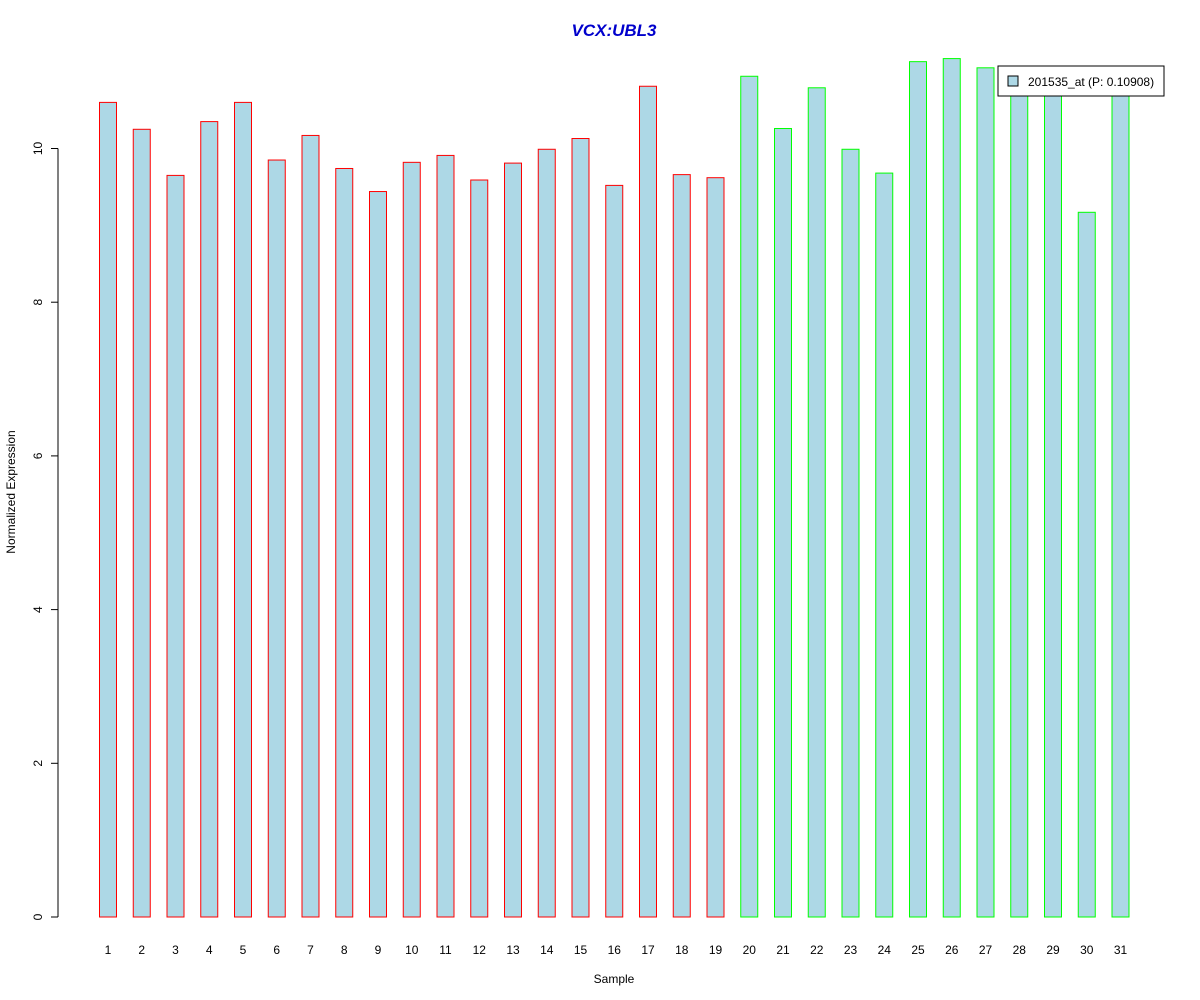 The width and height of the screenshot is (1200, 1000). Describe the element at coordinates (412, 950) in the screenshot. I see `x-tick-label: 10` at that location.